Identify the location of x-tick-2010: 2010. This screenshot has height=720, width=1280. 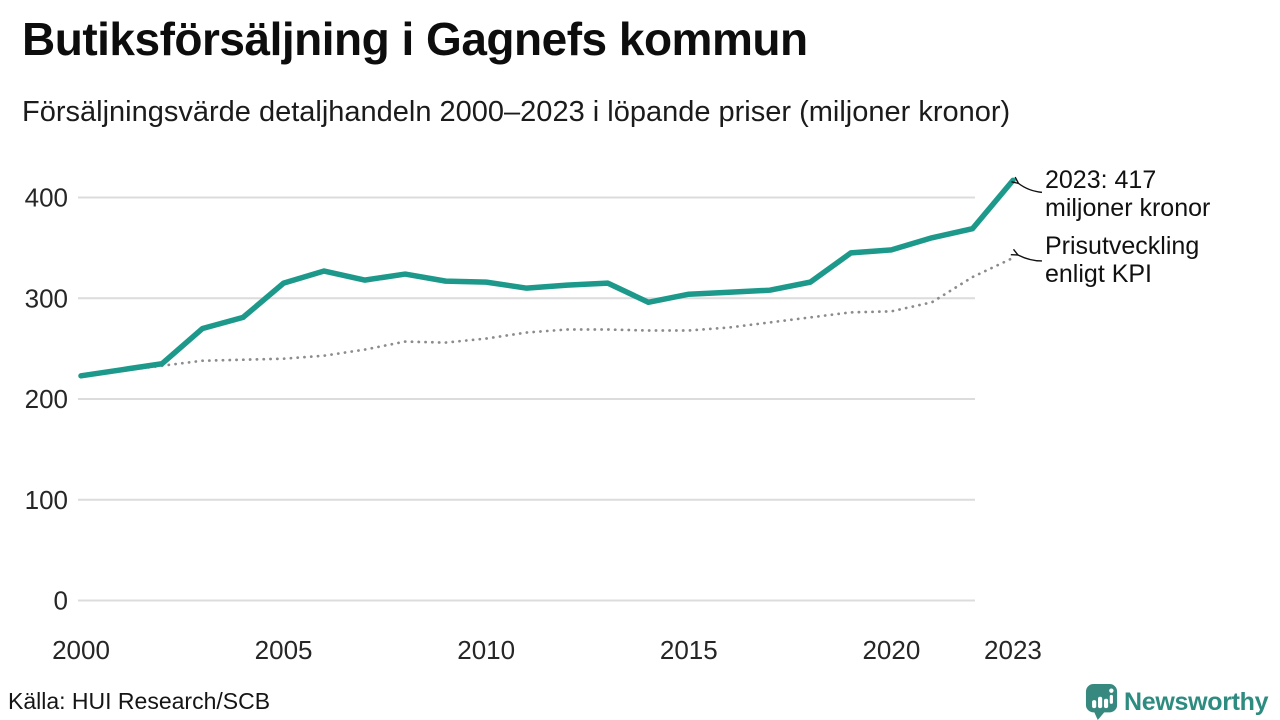
(486, 650).